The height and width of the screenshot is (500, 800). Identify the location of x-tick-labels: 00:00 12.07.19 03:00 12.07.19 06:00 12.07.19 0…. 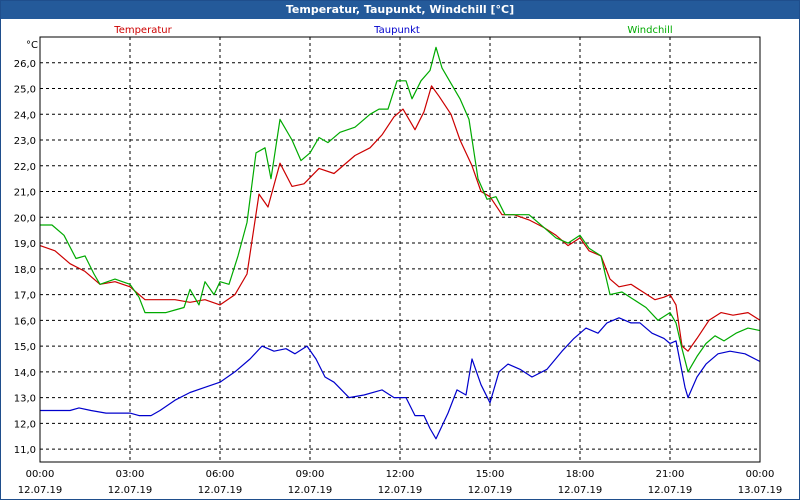
(400, 482).